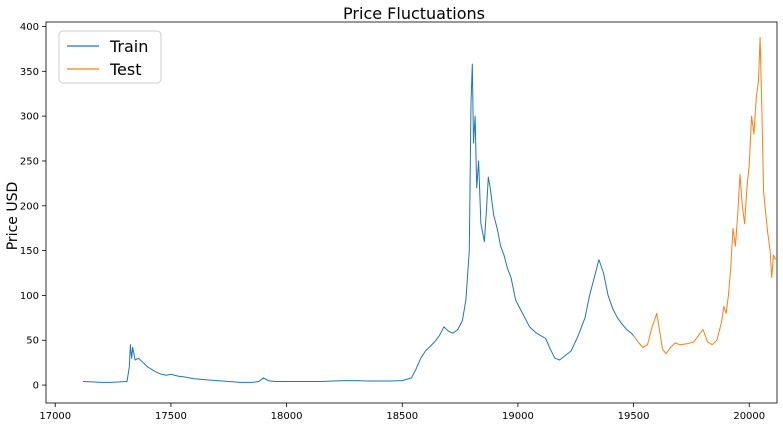 This screenshot has height=429, width=783. What do you see at coordinates (171, 416) in the screenshot?
I see `x-tick-label: 17500` at bounding box center [171, 416].